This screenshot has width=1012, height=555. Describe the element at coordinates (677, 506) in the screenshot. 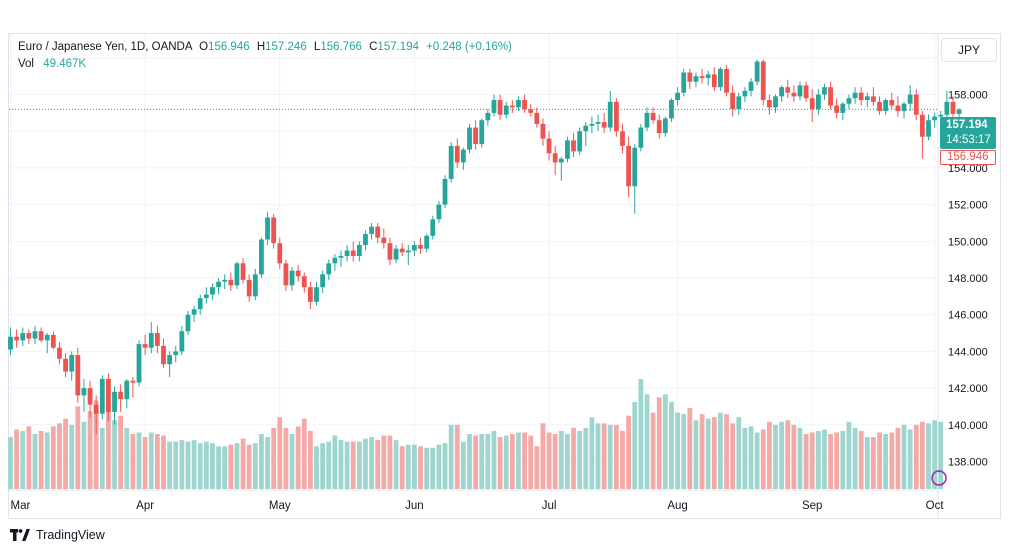

I see `x-tick-label: Aug` at that location.